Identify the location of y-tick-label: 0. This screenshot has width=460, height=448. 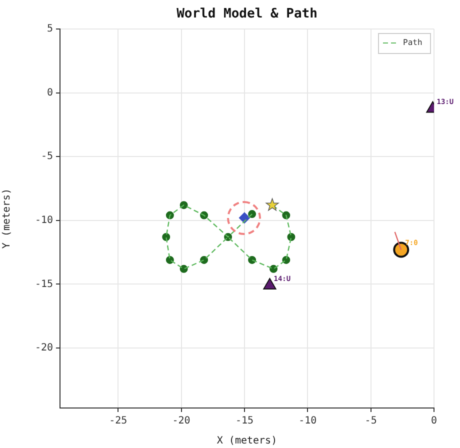
(49, 92).